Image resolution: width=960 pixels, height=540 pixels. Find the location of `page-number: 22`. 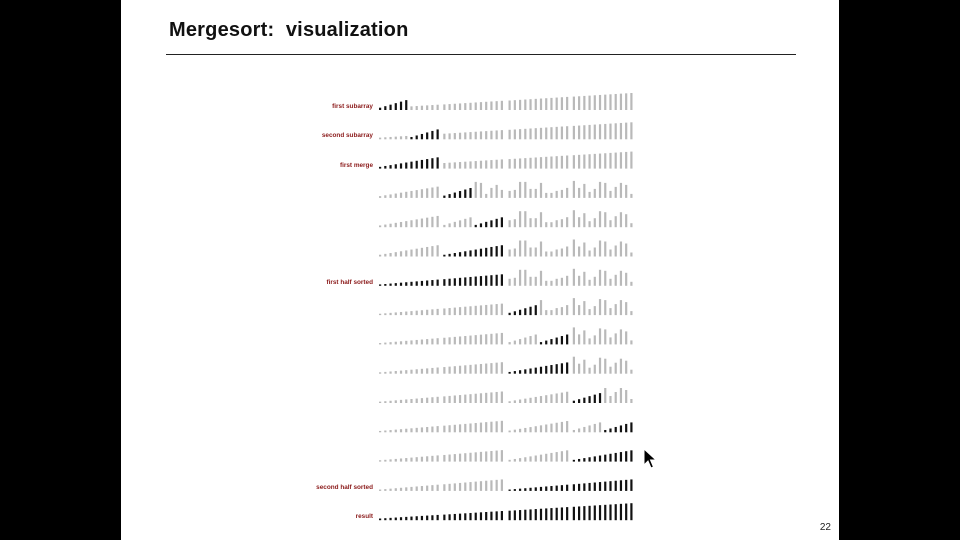

page-number: 22 is located at coordinates (825, 527).